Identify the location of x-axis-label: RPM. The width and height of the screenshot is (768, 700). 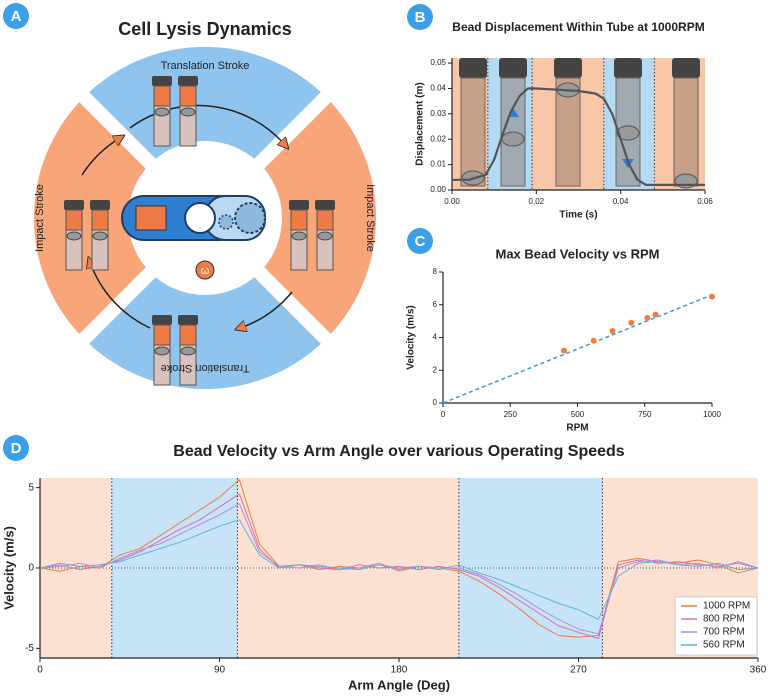
(577, 428).